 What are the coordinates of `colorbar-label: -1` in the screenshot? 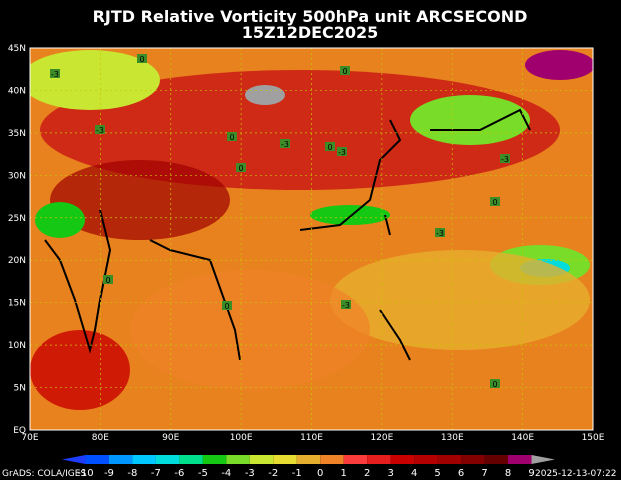 It's located at (297, 473).